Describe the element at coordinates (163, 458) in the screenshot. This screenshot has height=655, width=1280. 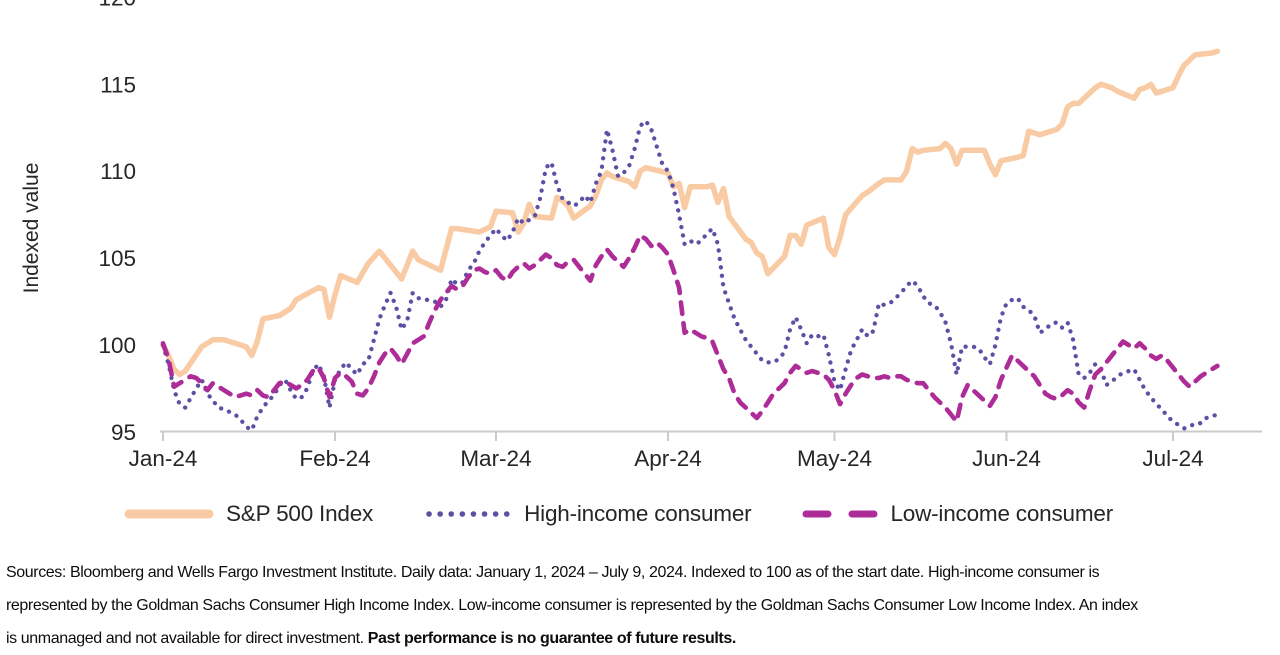
I see `x-tick-label: Jan-24` at that location.